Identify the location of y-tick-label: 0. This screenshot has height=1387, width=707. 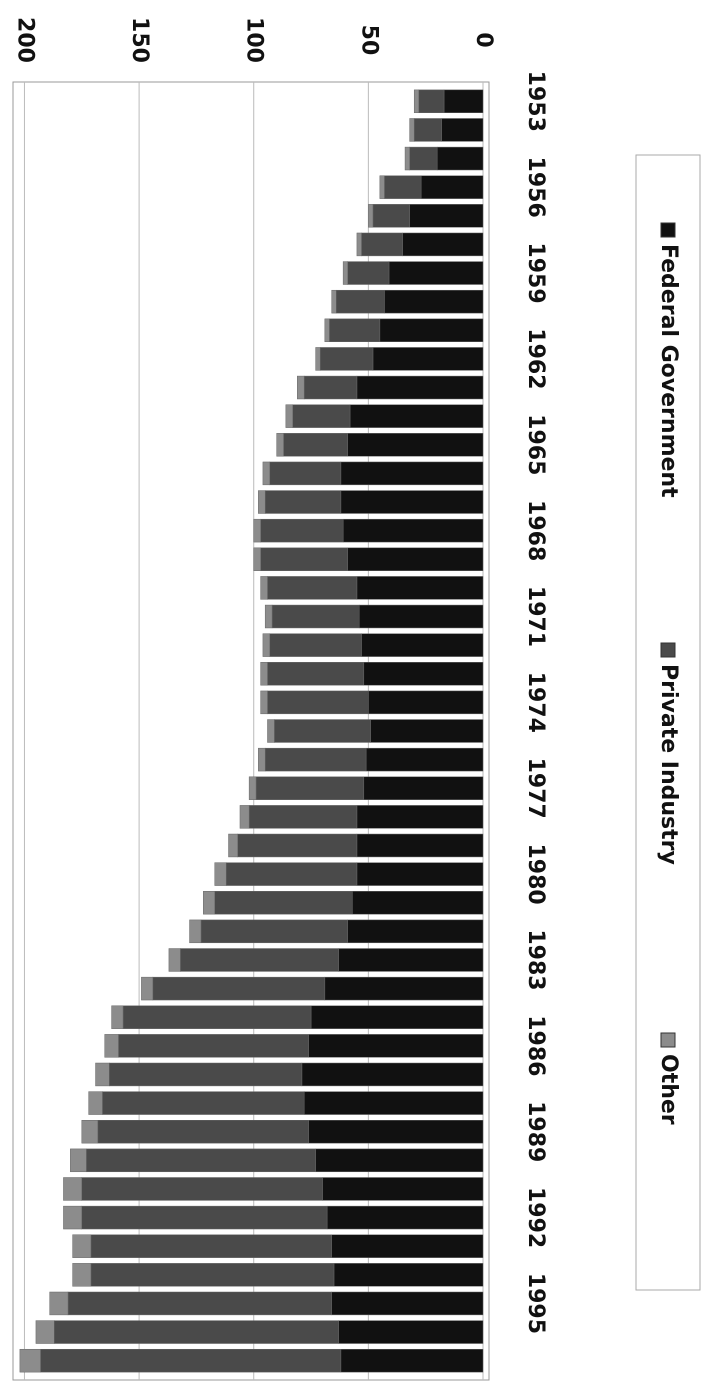
(483, 39).